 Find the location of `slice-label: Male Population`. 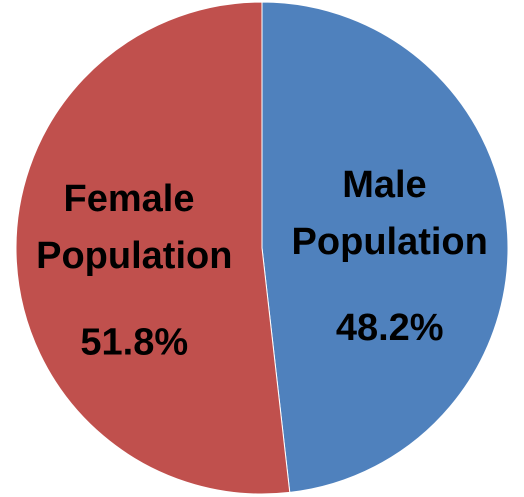

slice-label: Male Population is located at coordinates (390, 213).